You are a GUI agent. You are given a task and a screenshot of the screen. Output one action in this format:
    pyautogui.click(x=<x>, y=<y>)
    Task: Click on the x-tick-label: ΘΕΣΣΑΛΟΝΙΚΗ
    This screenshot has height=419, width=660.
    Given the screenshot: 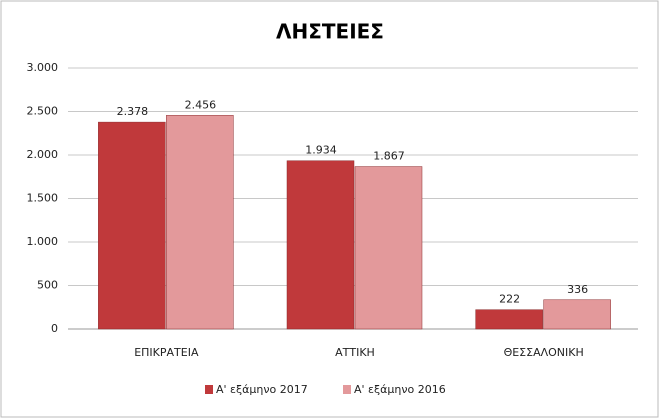 What is the action you would take?
    pyautogui.click(x=544, y=352)
    